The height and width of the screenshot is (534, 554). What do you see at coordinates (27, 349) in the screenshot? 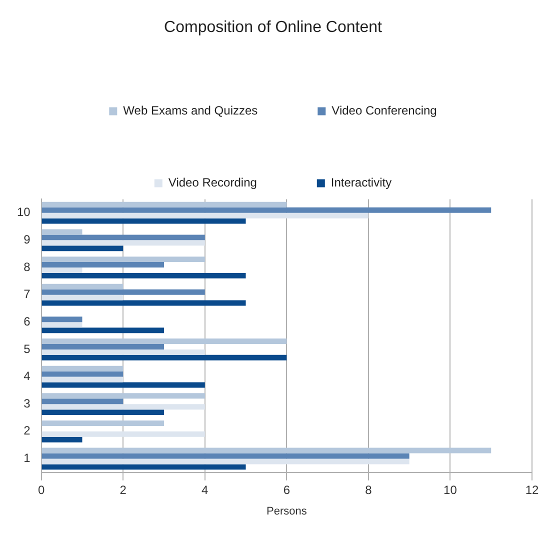
I see `y-tick-label: 5` at bounding box center [27, 349].